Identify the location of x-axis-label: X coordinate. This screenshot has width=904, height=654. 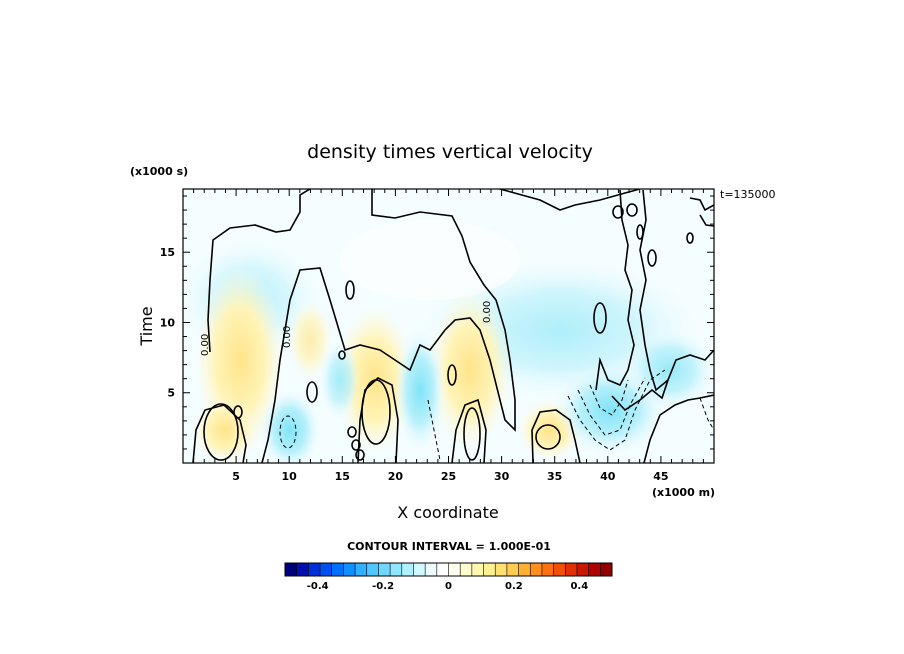
(447, 512).